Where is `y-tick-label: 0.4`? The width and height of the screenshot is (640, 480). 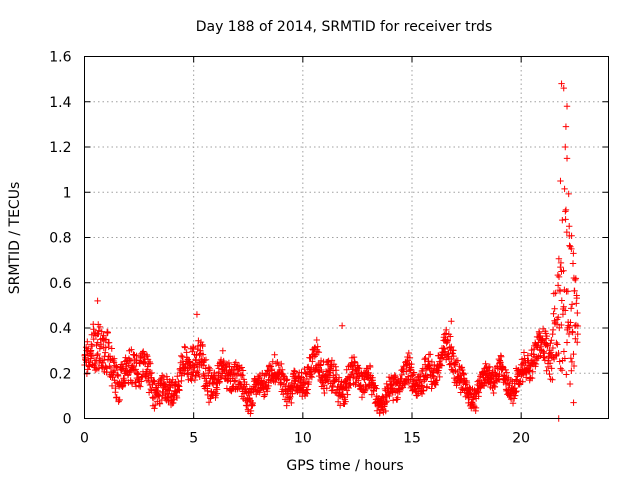
y-tick-label: 0.4 is located at coordinates (60, 329).